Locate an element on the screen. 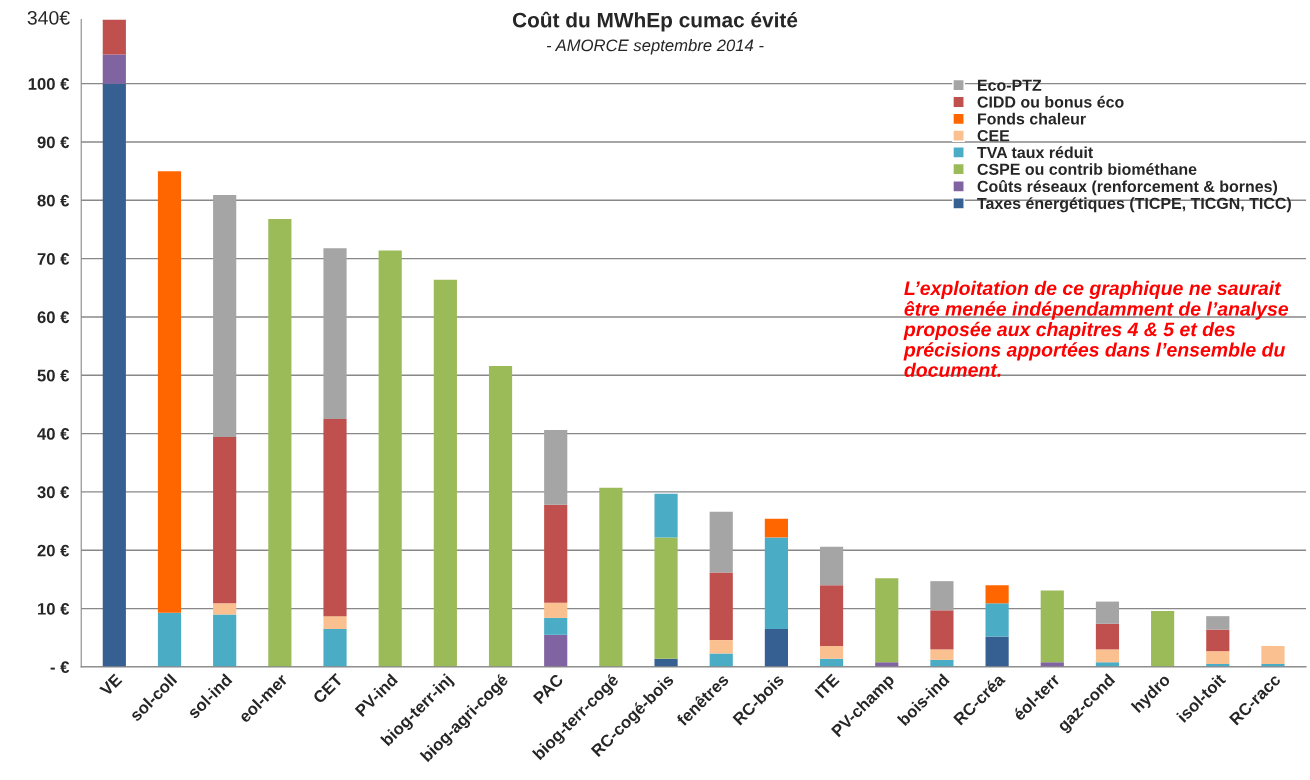 This screenshot has height=780, width=1310. annotation: L’exploitation de ce graphique ne saurait être menée indépendamment de l’analyse proposée aux chapitres 4 & 5 et des précisions apportées dans l’ensemble du document. is located at coordinates (1096, 328).